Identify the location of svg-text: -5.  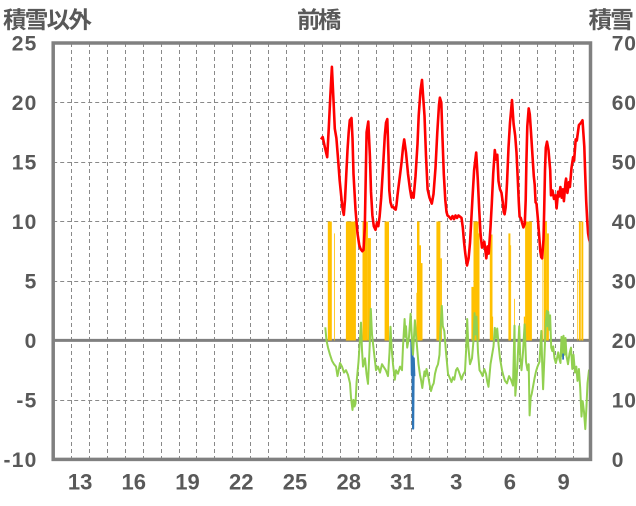
(26, 401).